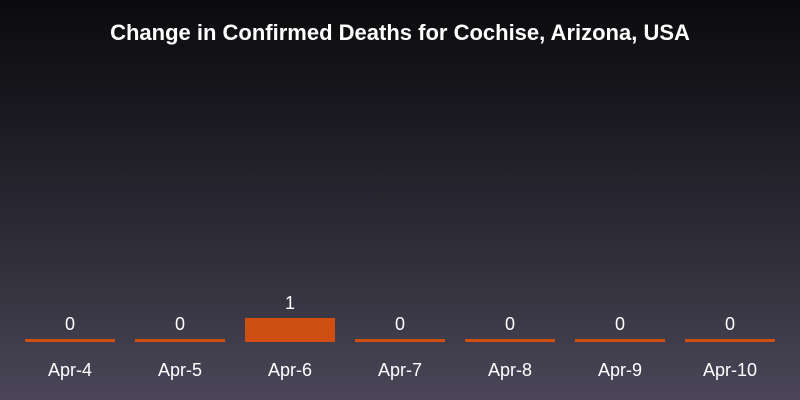 This screenshot has height=400, width=800. What do you see at coordinates (70, 324) in the screenshot?
I see `data-label-Apr-4: 0` at bounding box center [70, 324].